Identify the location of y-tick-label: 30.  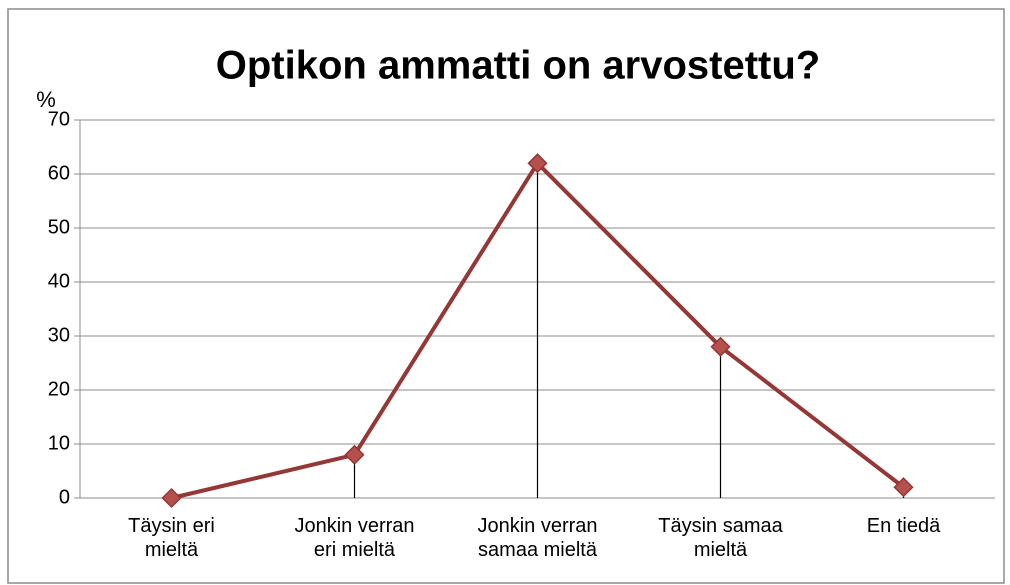
(59, 335).